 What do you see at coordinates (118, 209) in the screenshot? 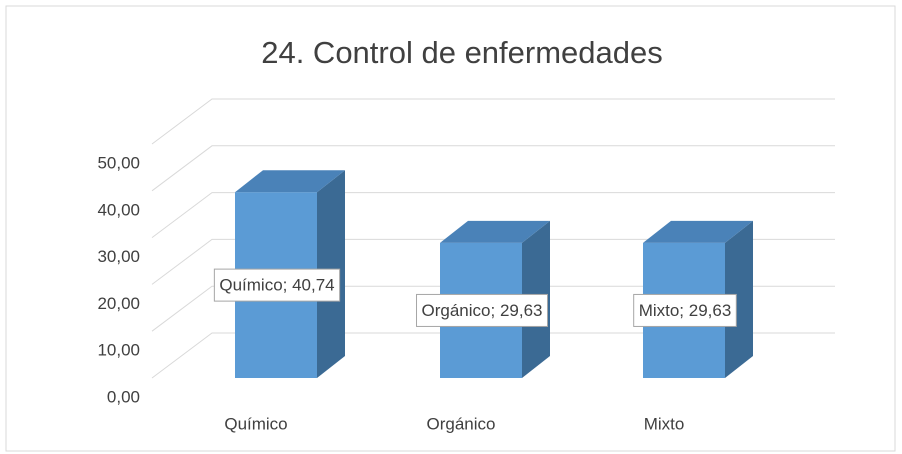
I see `y-tick-label: 40,00` at bounding box center [118, 209].